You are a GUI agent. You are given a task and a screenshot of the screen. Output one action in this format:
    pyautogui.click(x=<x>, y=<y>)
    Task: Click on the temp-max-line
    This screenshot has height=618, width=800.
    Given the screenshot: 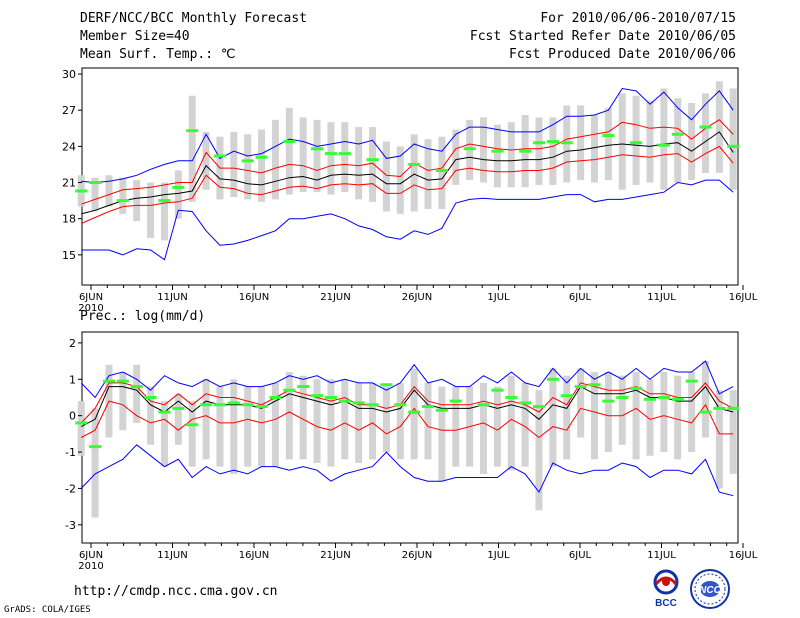 What is the action you would take?
    pyautogui.click(x=407, y=135)
    